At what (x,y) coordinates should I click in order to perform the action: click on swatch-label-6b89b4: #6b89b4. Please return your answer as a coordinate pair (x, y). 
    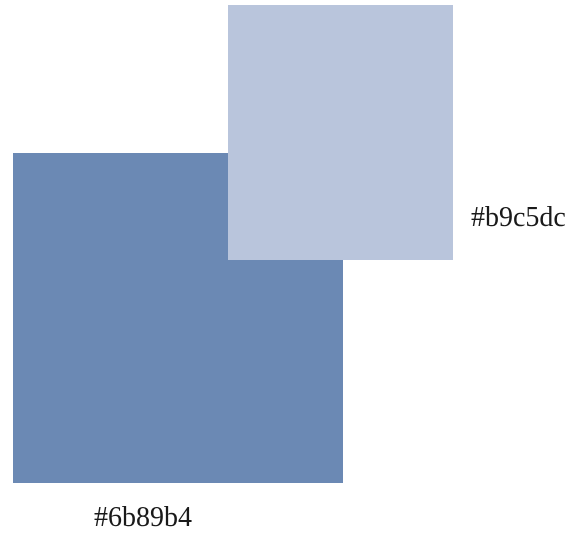
    Looking at the image, I should click on (143, 517).